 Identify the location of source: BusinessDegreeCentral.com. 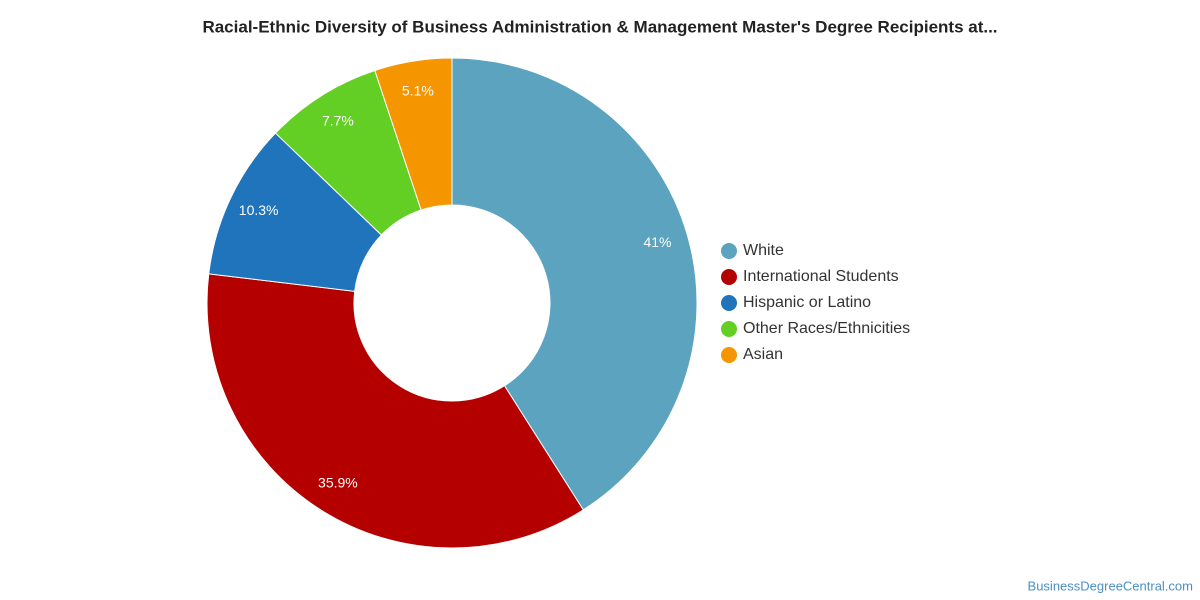
(1110, 585).